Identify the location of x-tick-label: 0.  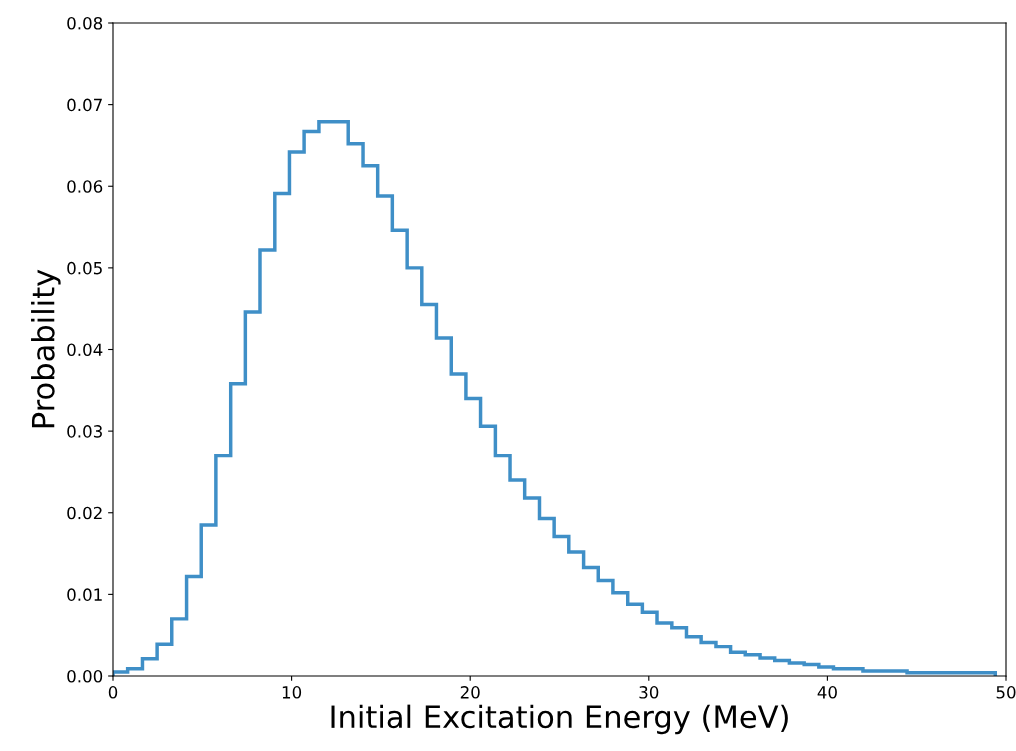
(113, 692).